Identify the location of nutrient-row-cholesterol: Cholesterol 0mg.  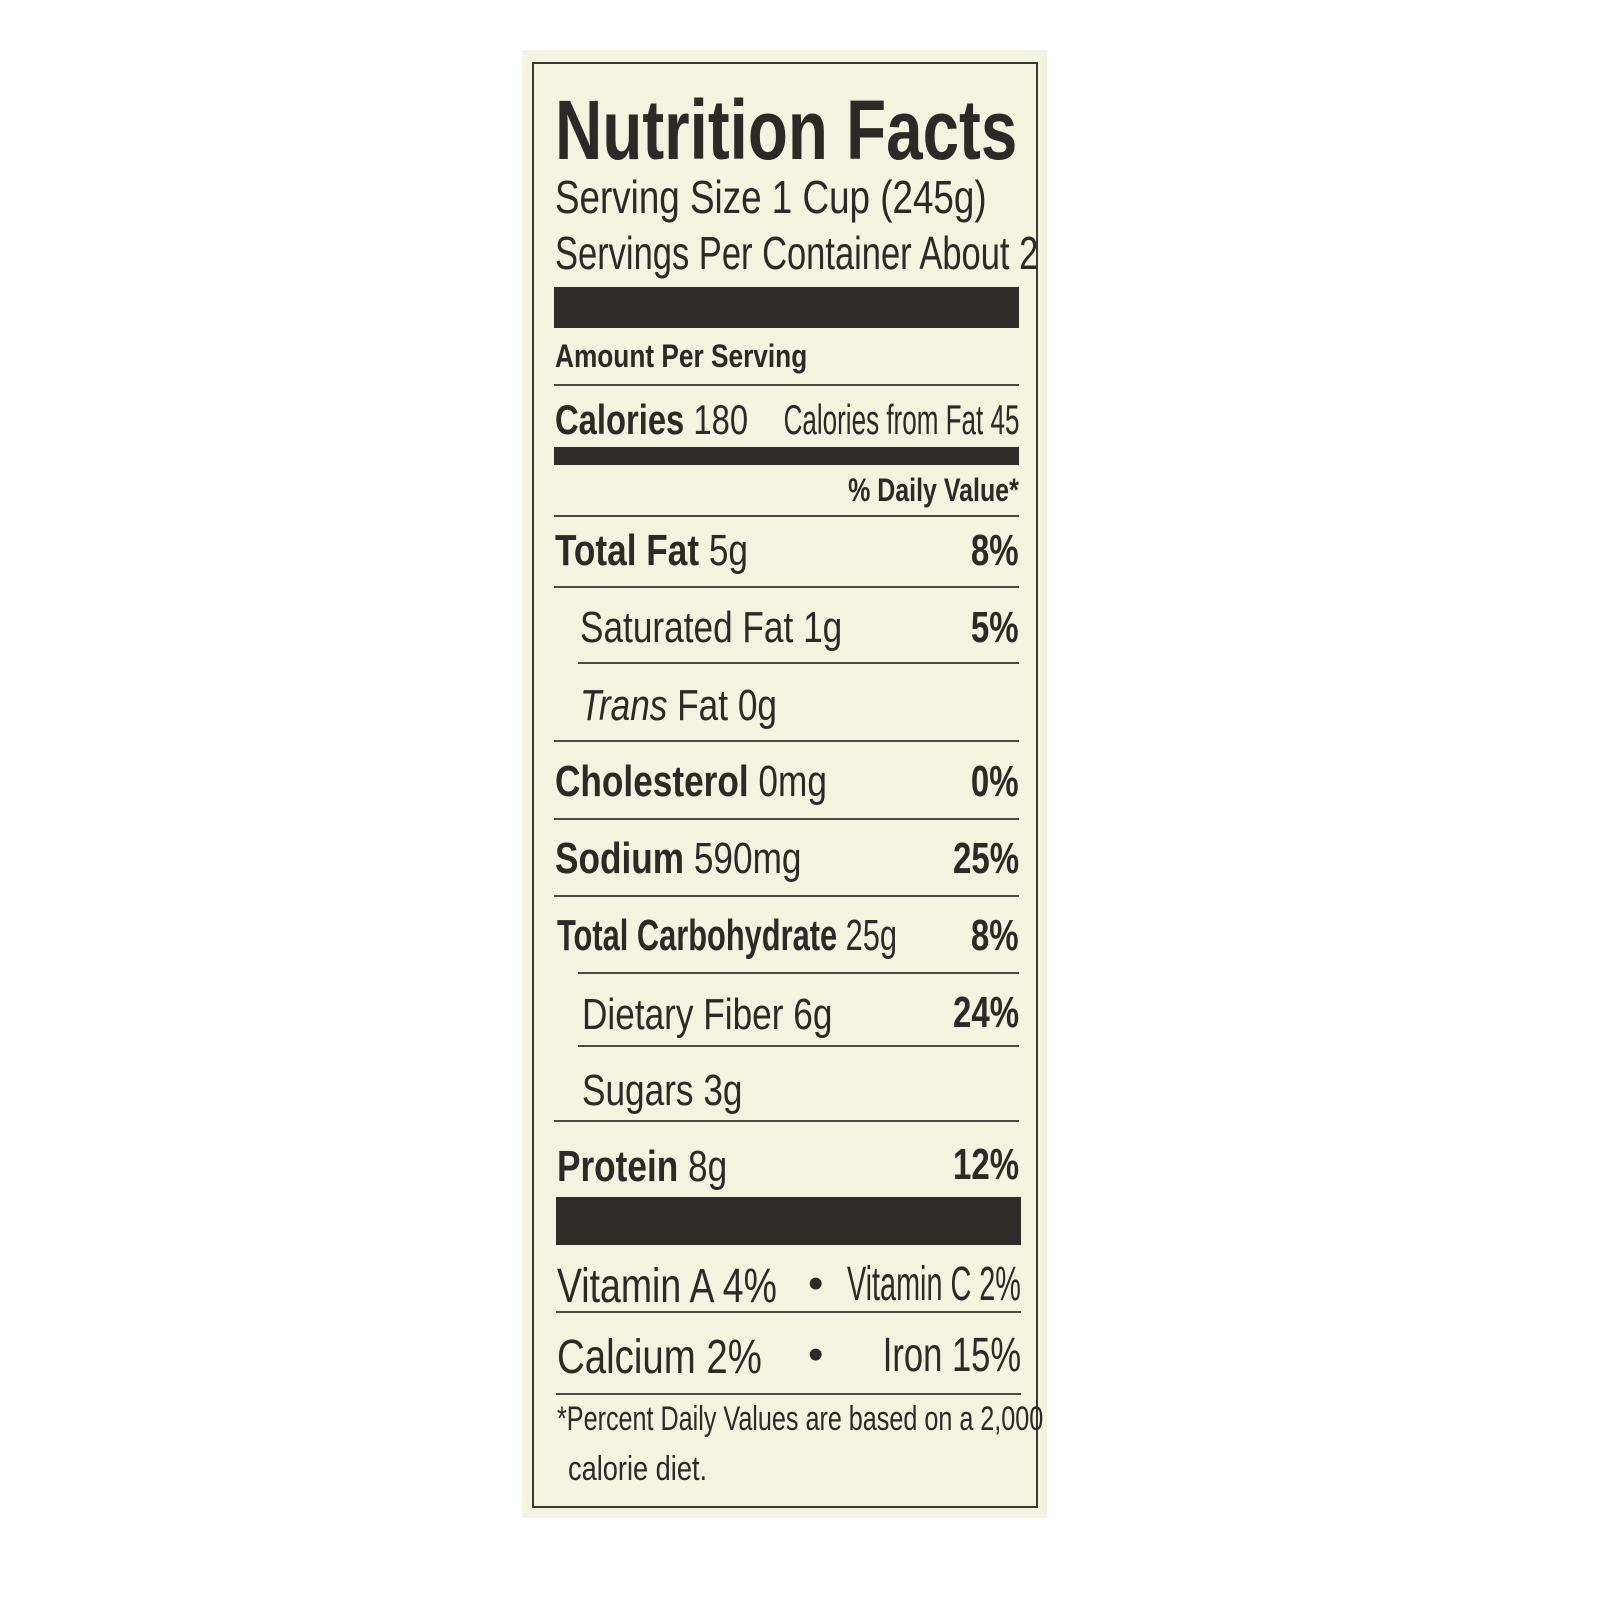
(691, 782).